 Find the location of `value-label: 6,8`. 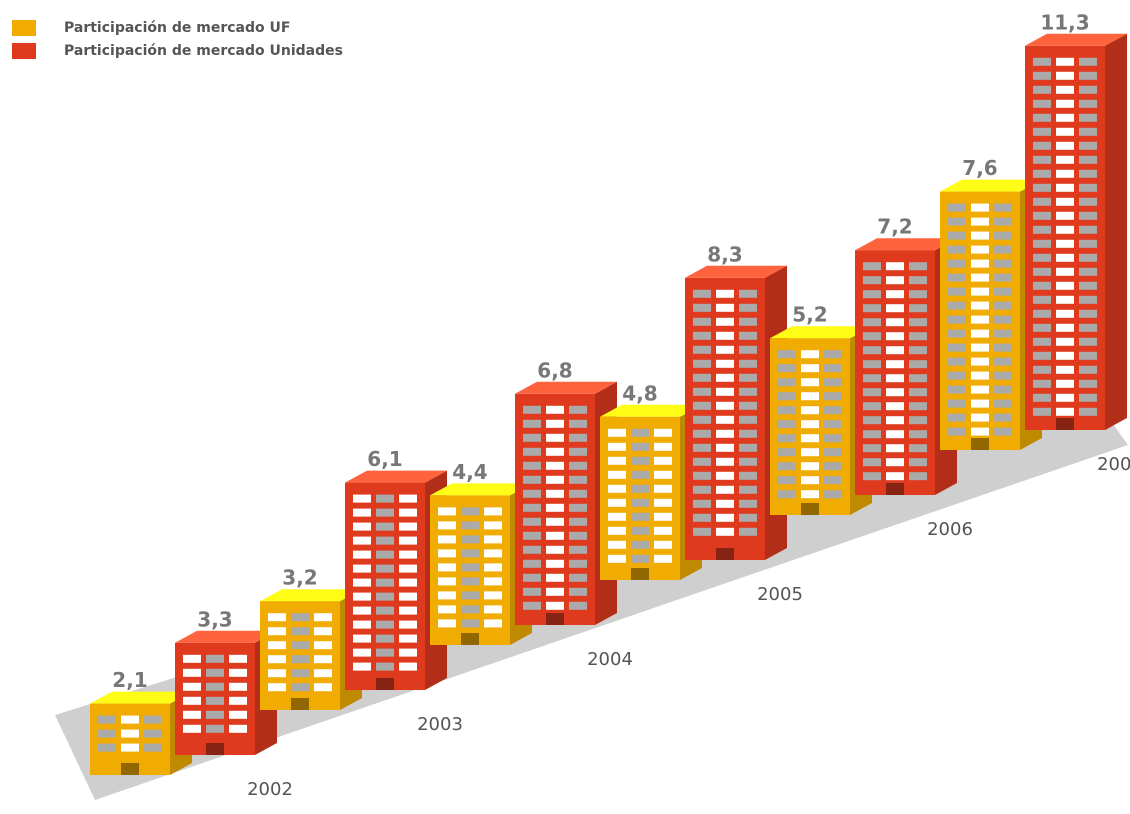

value-label: 6,8 is located at coordinates (554, 370).